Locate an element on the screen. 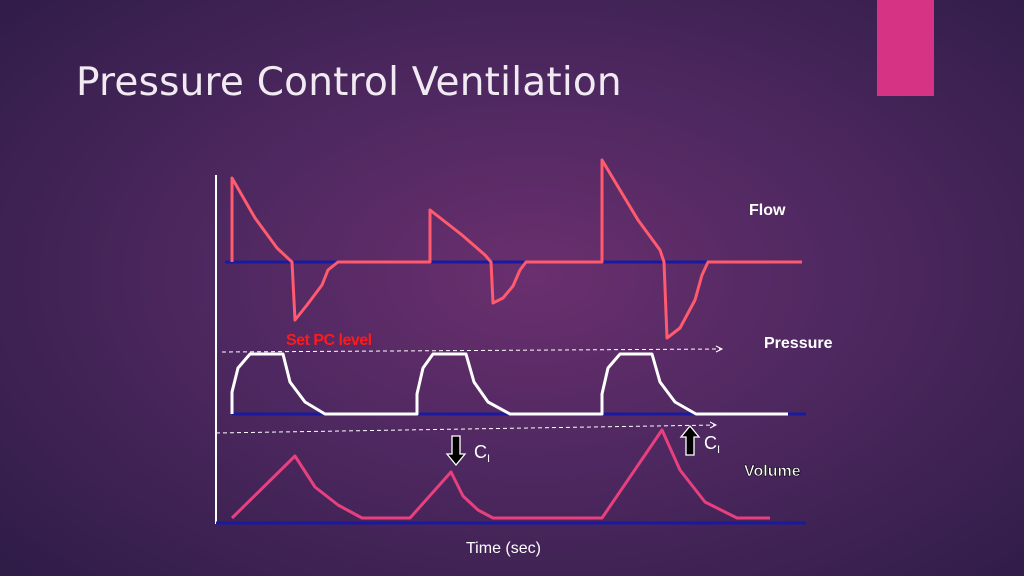  volume-waveform is located at coordinates (500, 474).